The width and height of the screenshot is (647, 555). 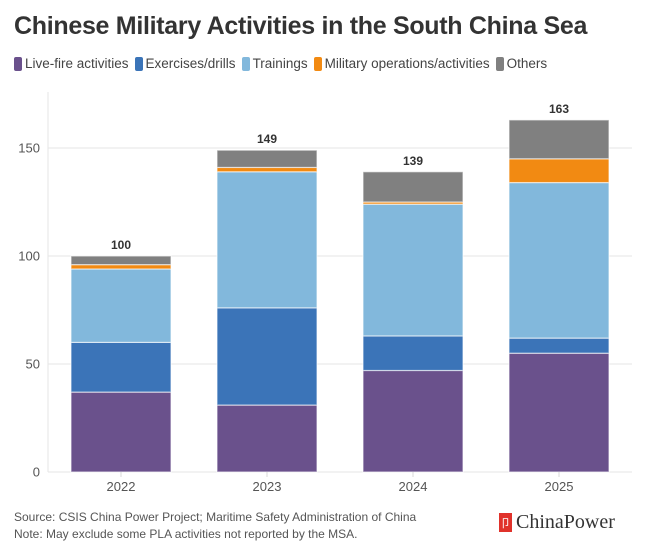 I want to click on bar-segment-trainings-2022, so click(x=121, y=306).